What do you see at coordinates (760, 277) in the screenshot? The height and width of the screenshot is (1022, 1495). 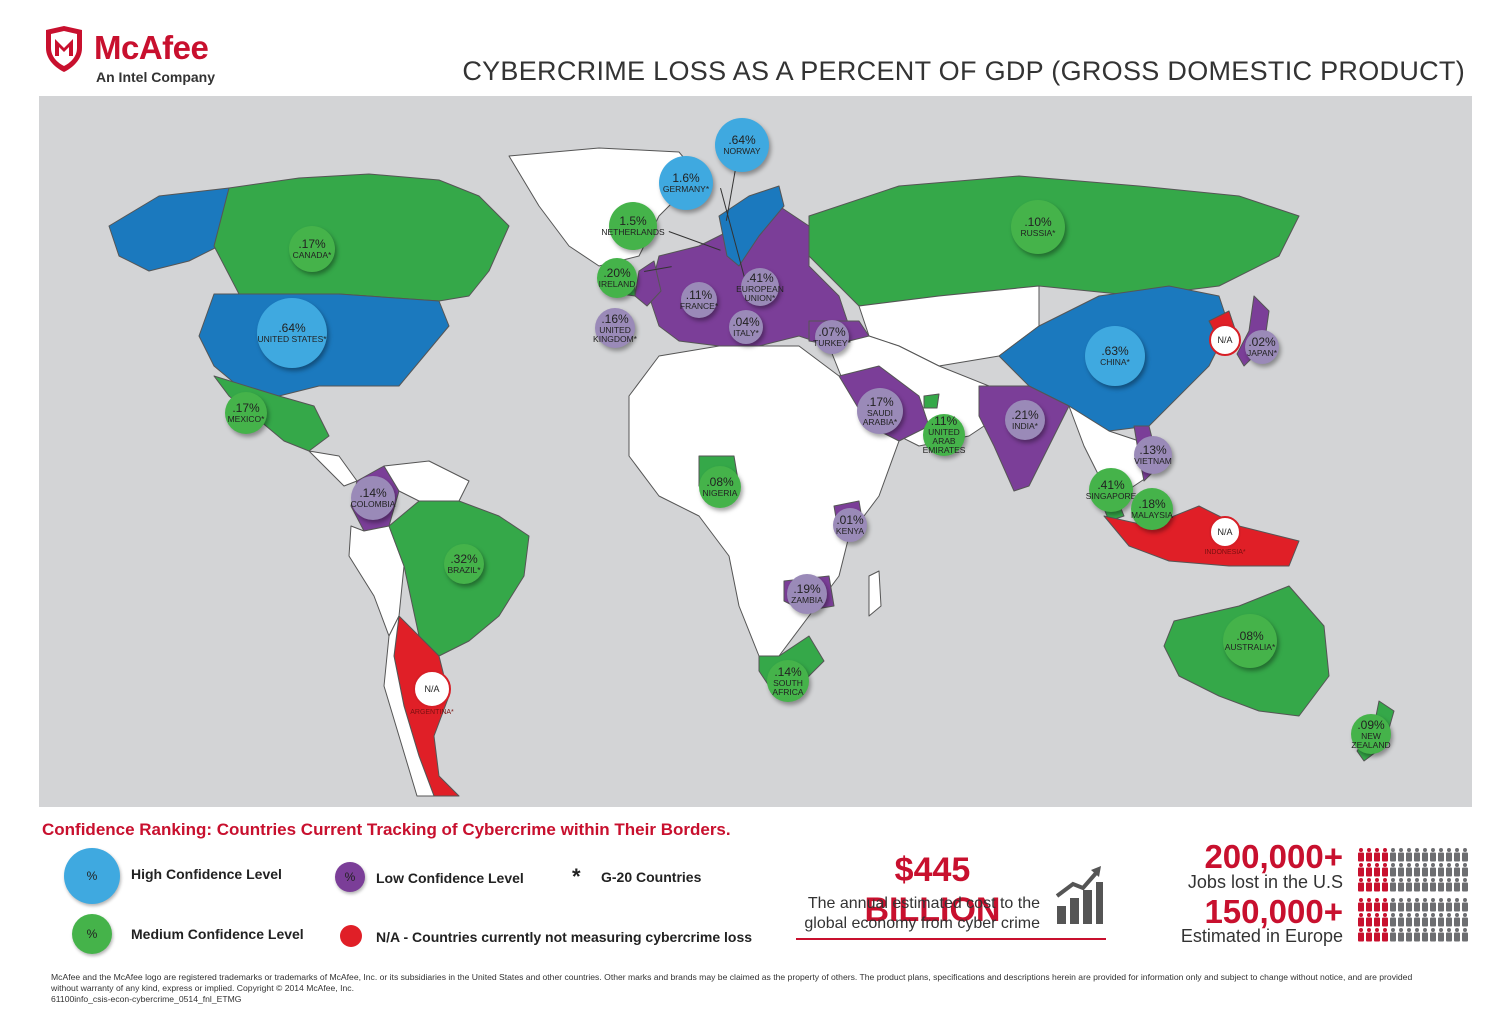 I see `marker-eu-value: .41%` at bounding box center [760, 277].